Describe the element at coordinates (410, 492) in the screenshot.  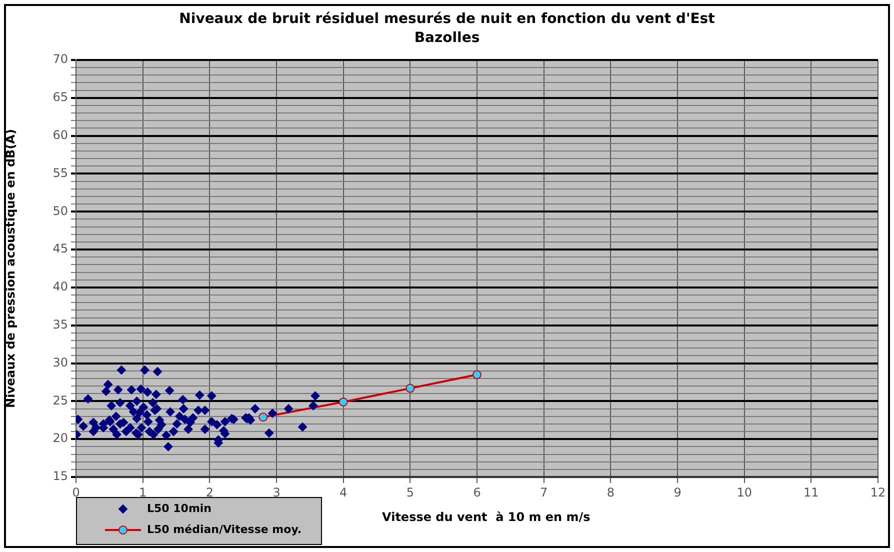
I see `x-tick-label: 5` at that location.